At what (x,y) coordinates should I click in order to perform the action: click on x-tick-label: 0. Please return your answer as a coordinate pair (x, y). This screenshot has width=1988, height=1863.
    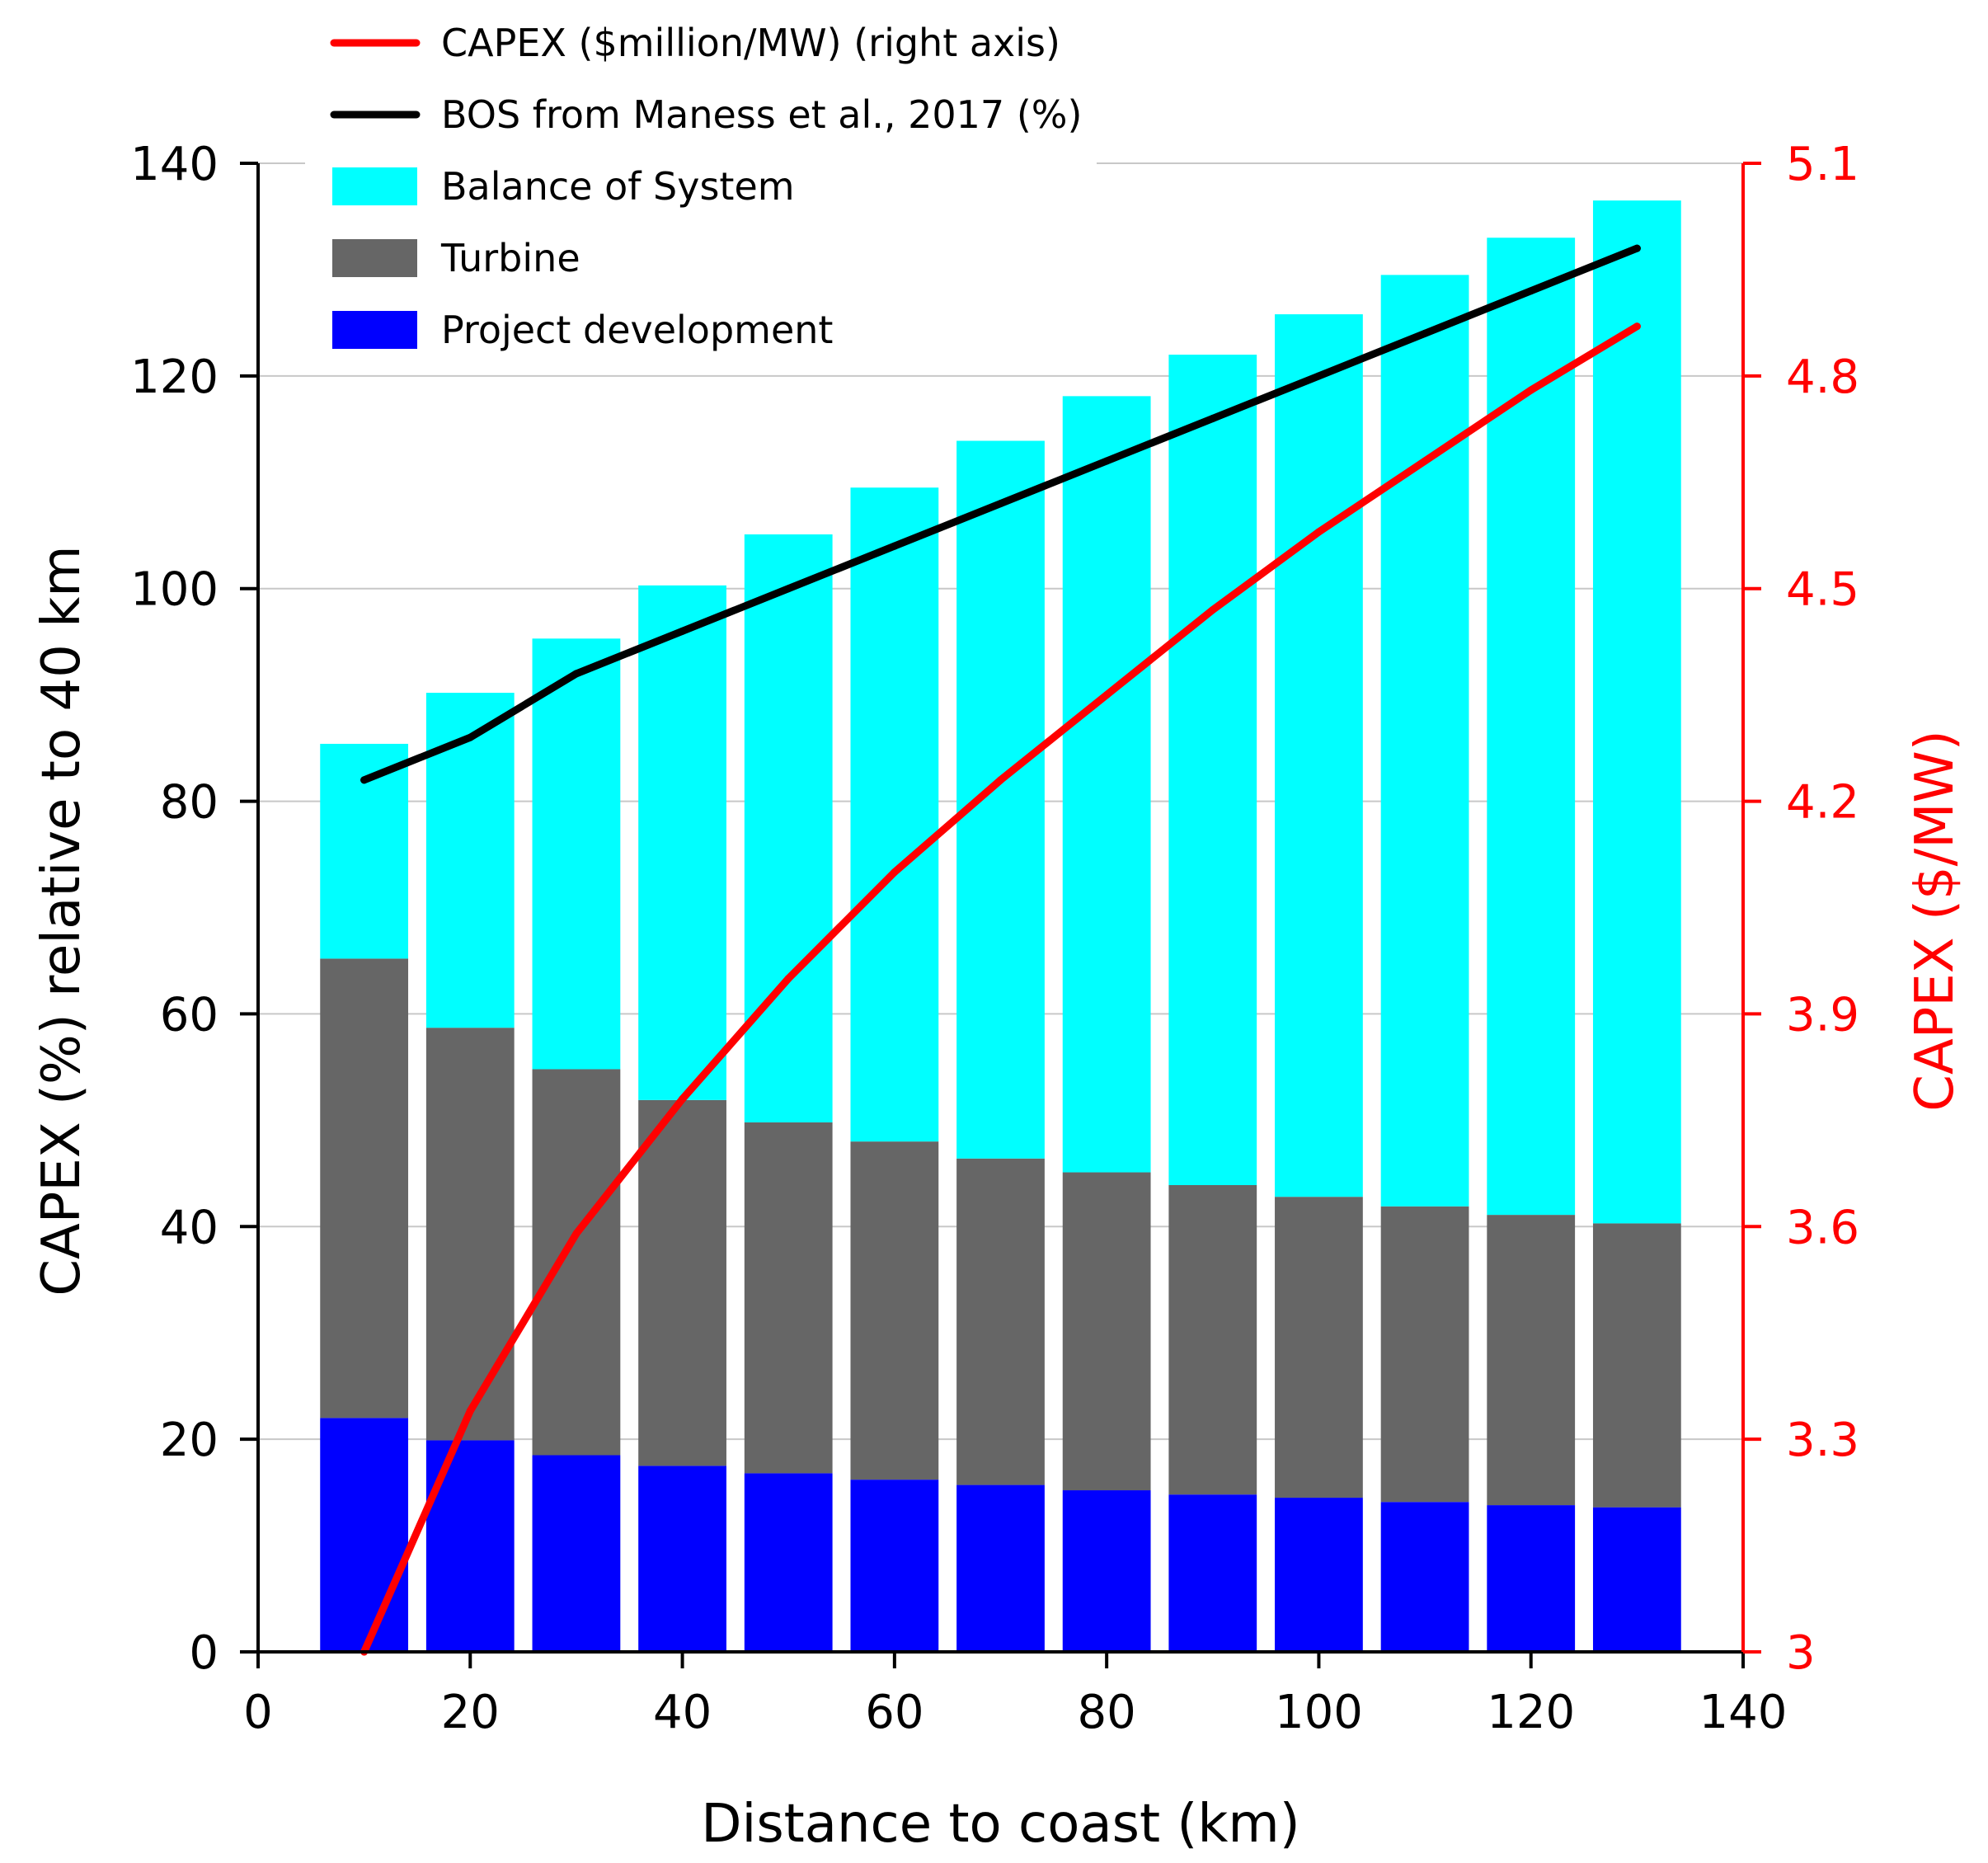
    Looking at the image, I should click on (258, 1713).